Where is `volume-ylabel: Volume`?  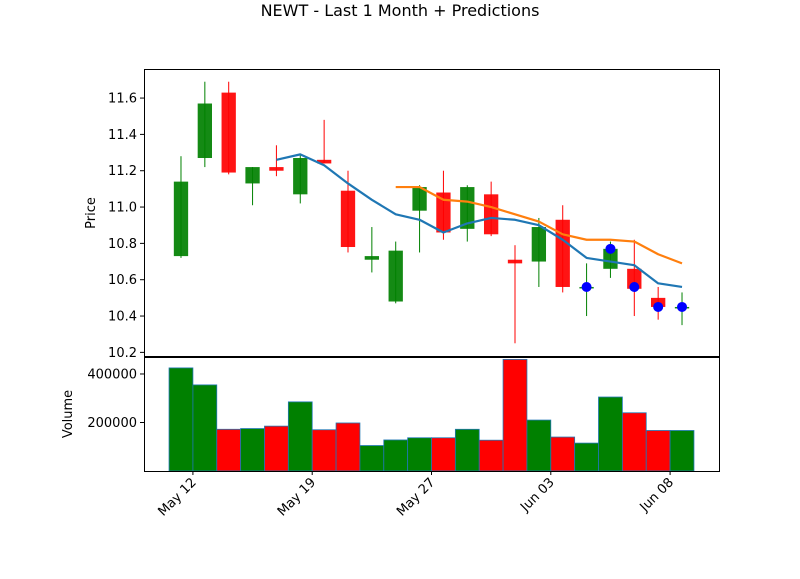 volume-ylabel: Volume is located at coordinates (68, 414).